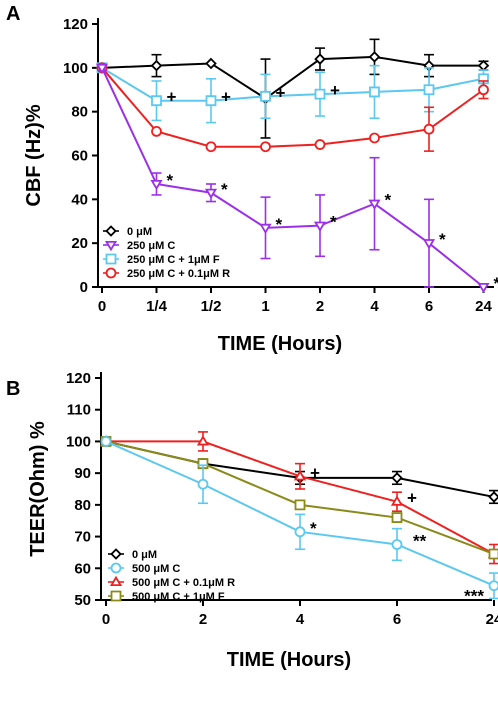 The image size is (498, 708). I want to click on y-tick-label: 70, so click(82, 537).